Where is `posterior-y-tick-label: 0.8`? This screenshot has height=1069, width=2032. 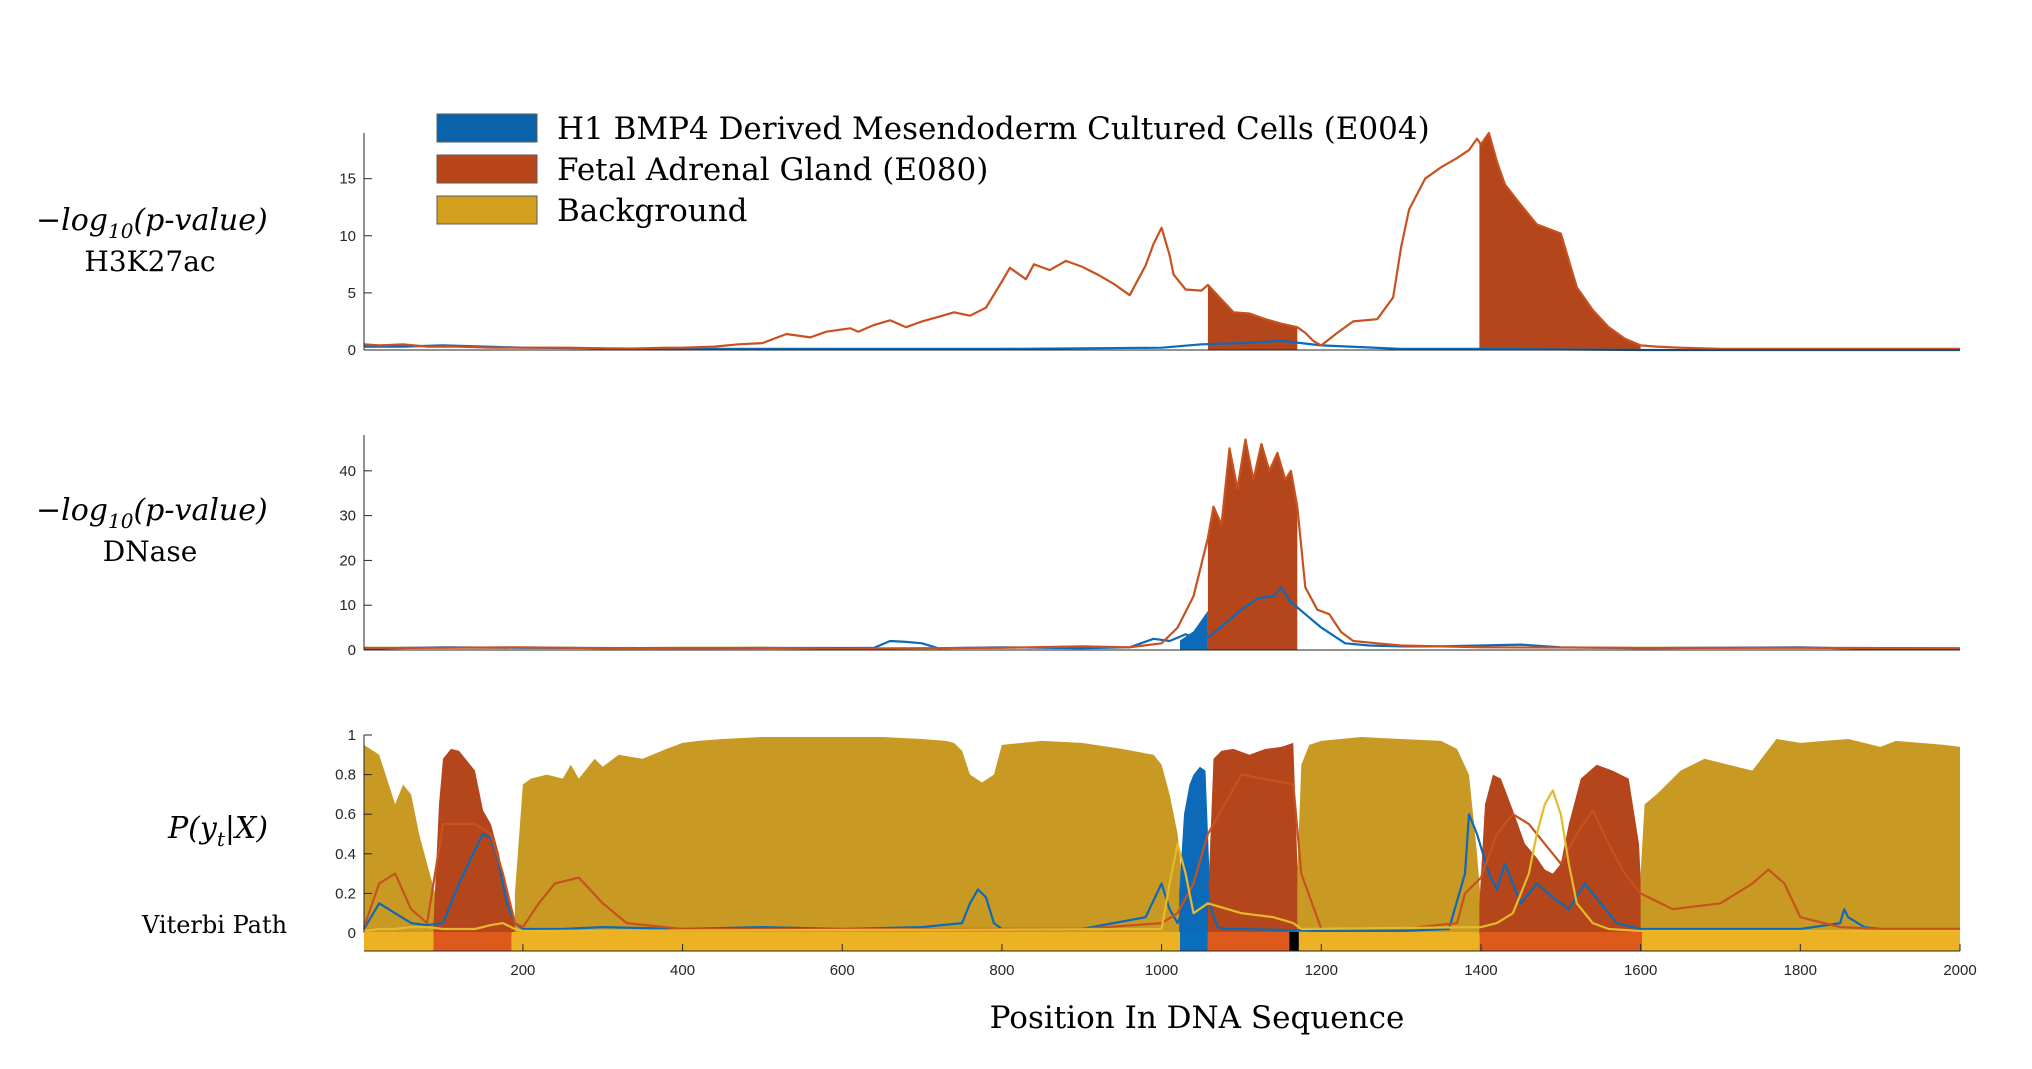 posterior-y-tick-label: 0.8 is located at coordinates (345, 775).